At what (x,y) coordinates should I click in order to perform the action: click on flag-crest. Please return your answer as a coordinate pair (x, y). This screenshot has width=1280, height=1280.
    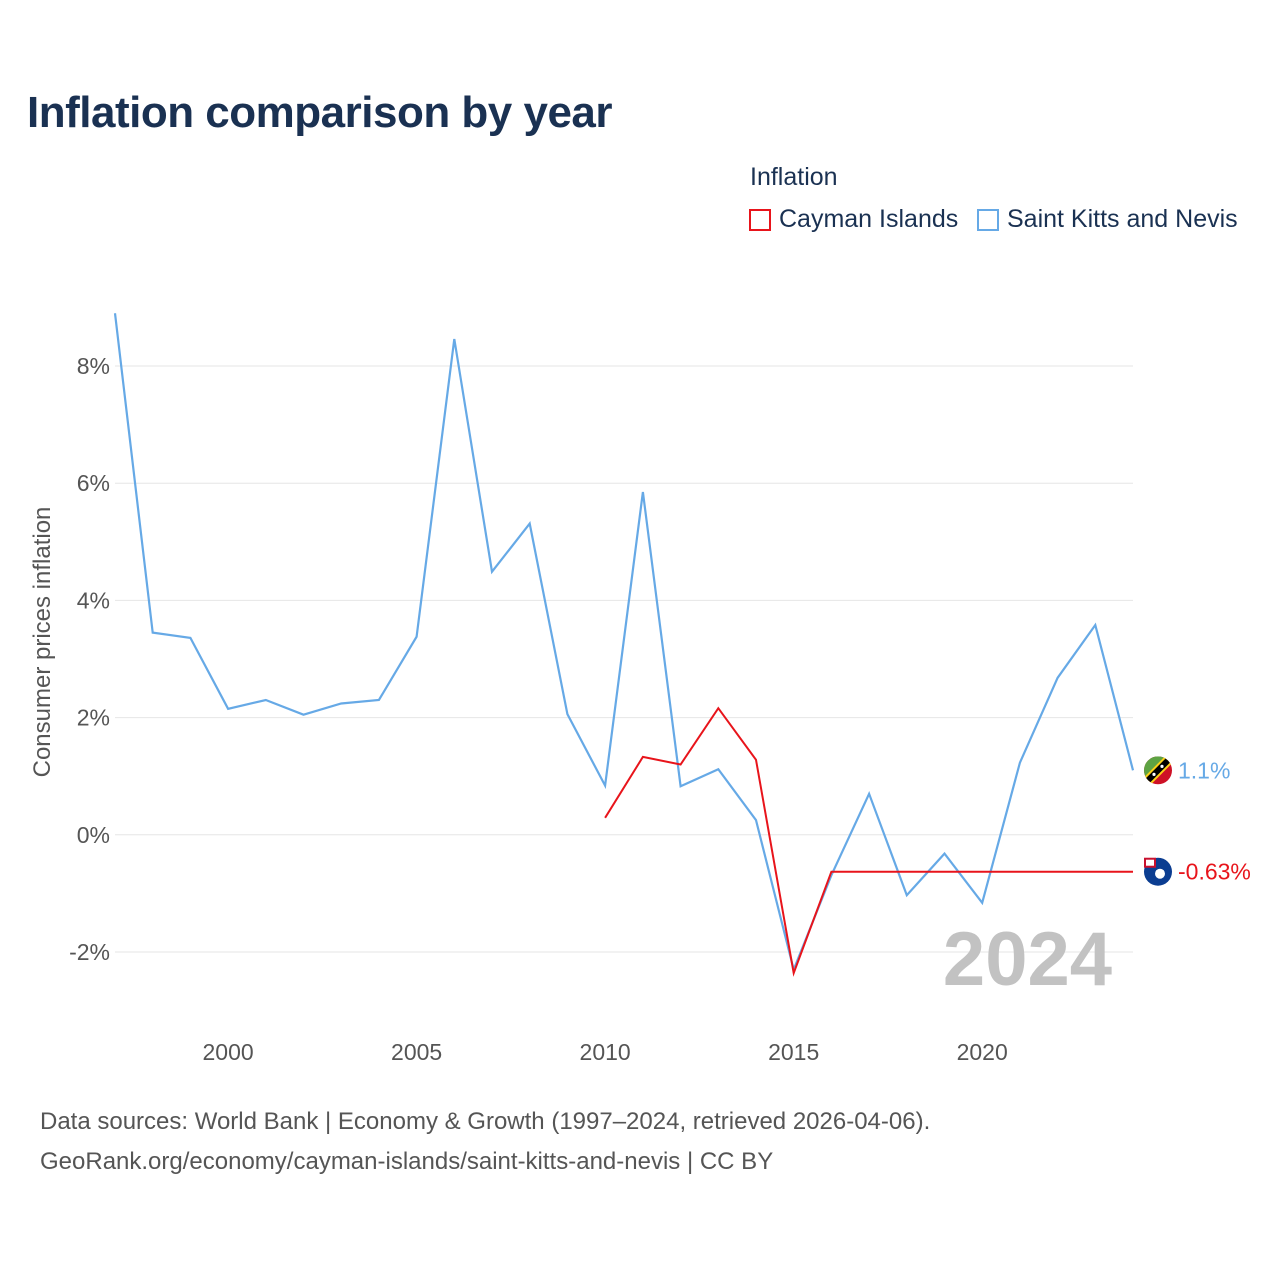
    Looking at the image, I should click on (1160, 873).